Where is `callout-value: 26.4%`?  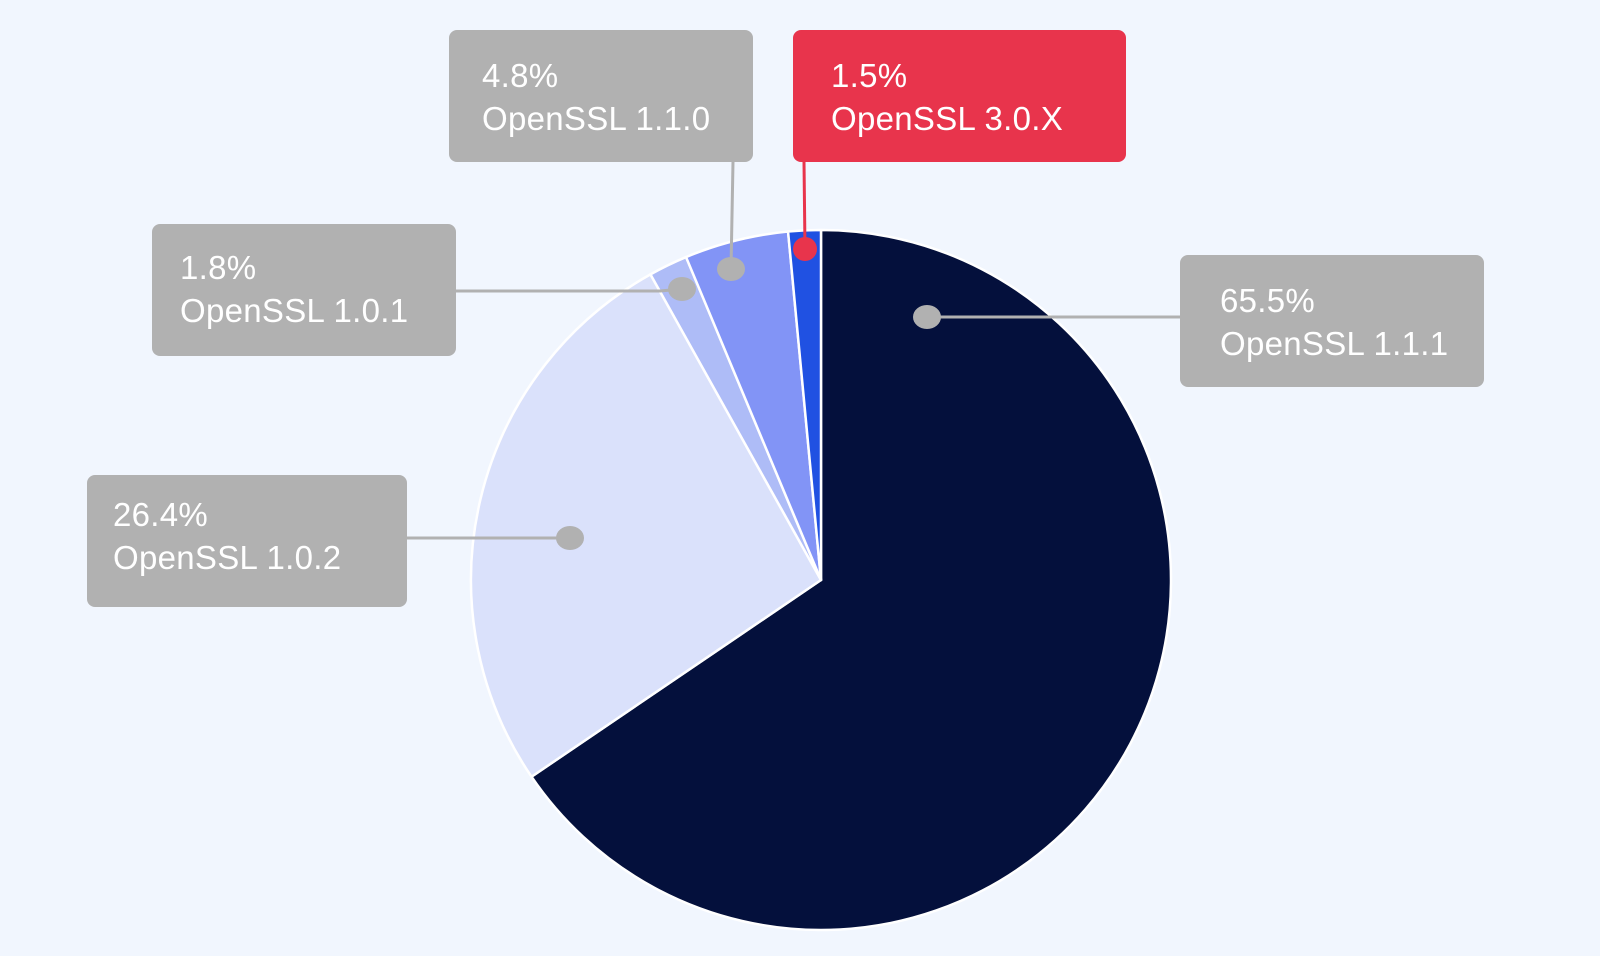
callout-value: 26.4% is located at coordinates (161, 514).